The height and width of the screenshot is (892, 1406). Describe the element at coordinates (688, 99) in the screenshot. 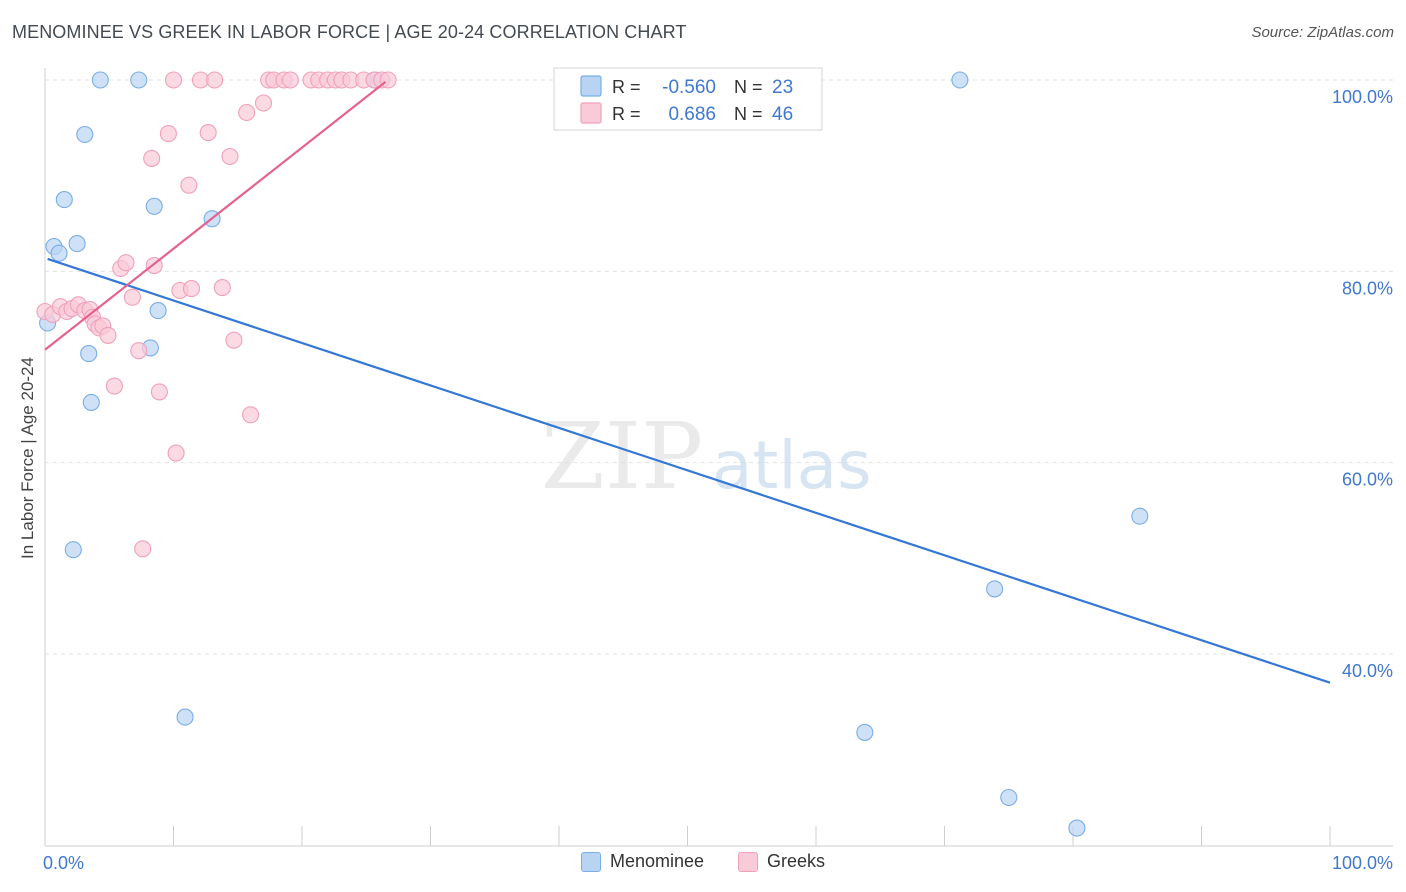

I see `stats-legend: R = -0.560 N = 23 R = 0.686 N = 46` at that location.